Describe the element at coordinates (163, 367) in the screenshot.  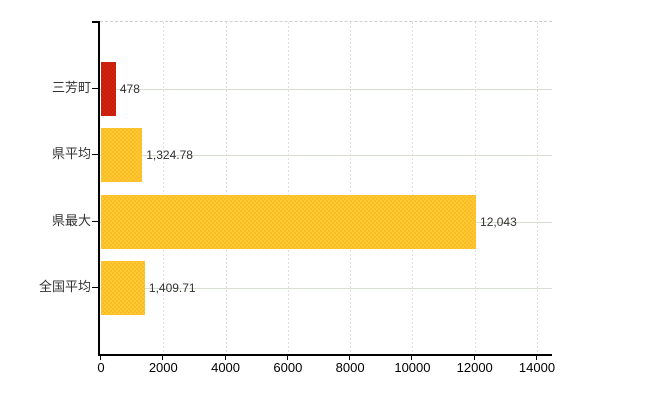
I see `x-tick-label: 2000` at that location.